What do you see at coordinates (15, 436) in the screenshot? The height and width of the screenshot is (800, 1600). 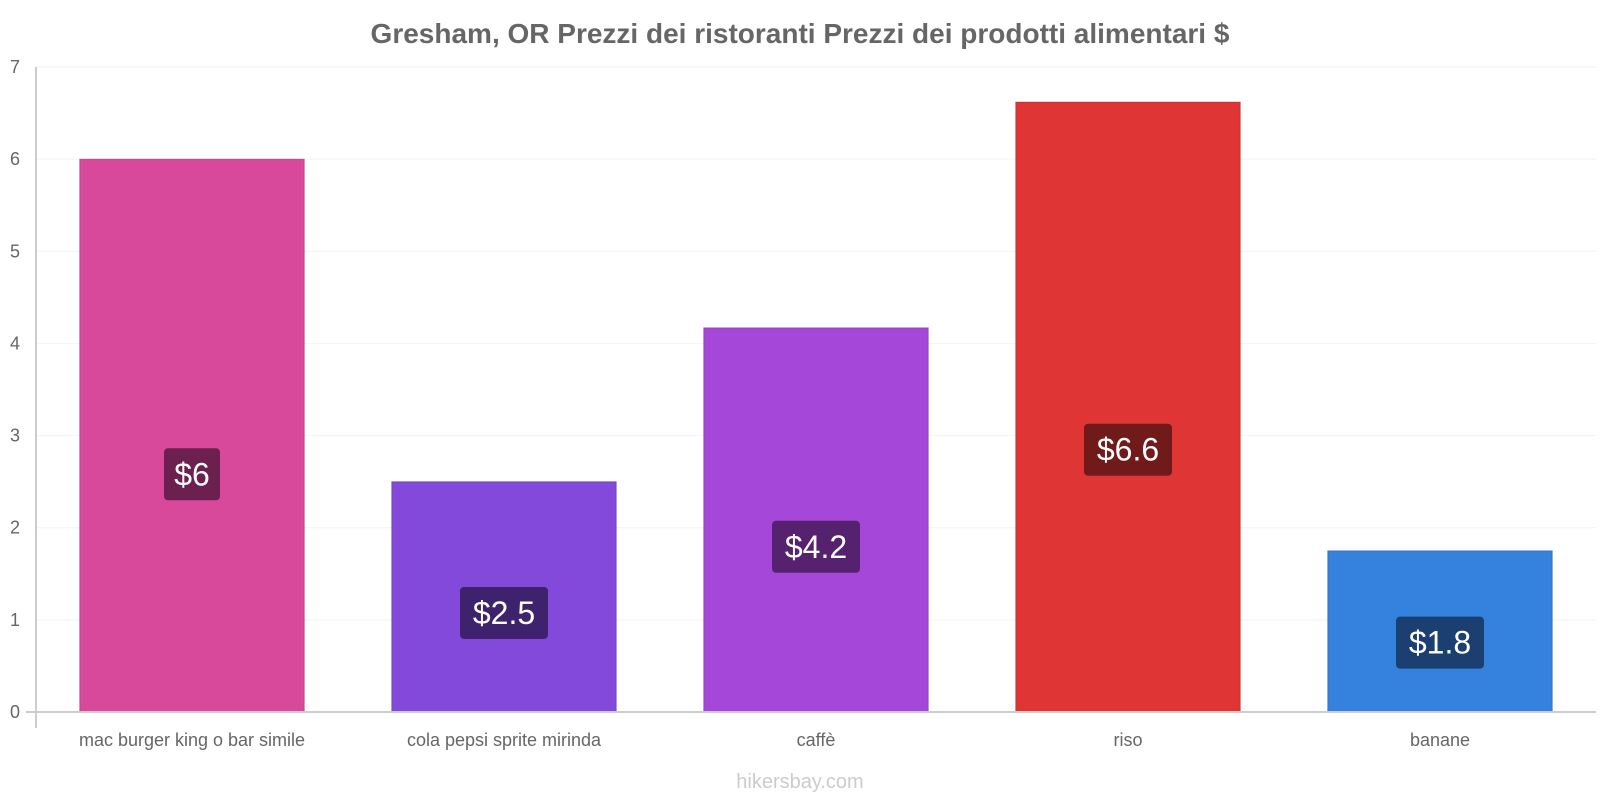 I see `y-tick-label: 3` at bounding box center [15, 436].